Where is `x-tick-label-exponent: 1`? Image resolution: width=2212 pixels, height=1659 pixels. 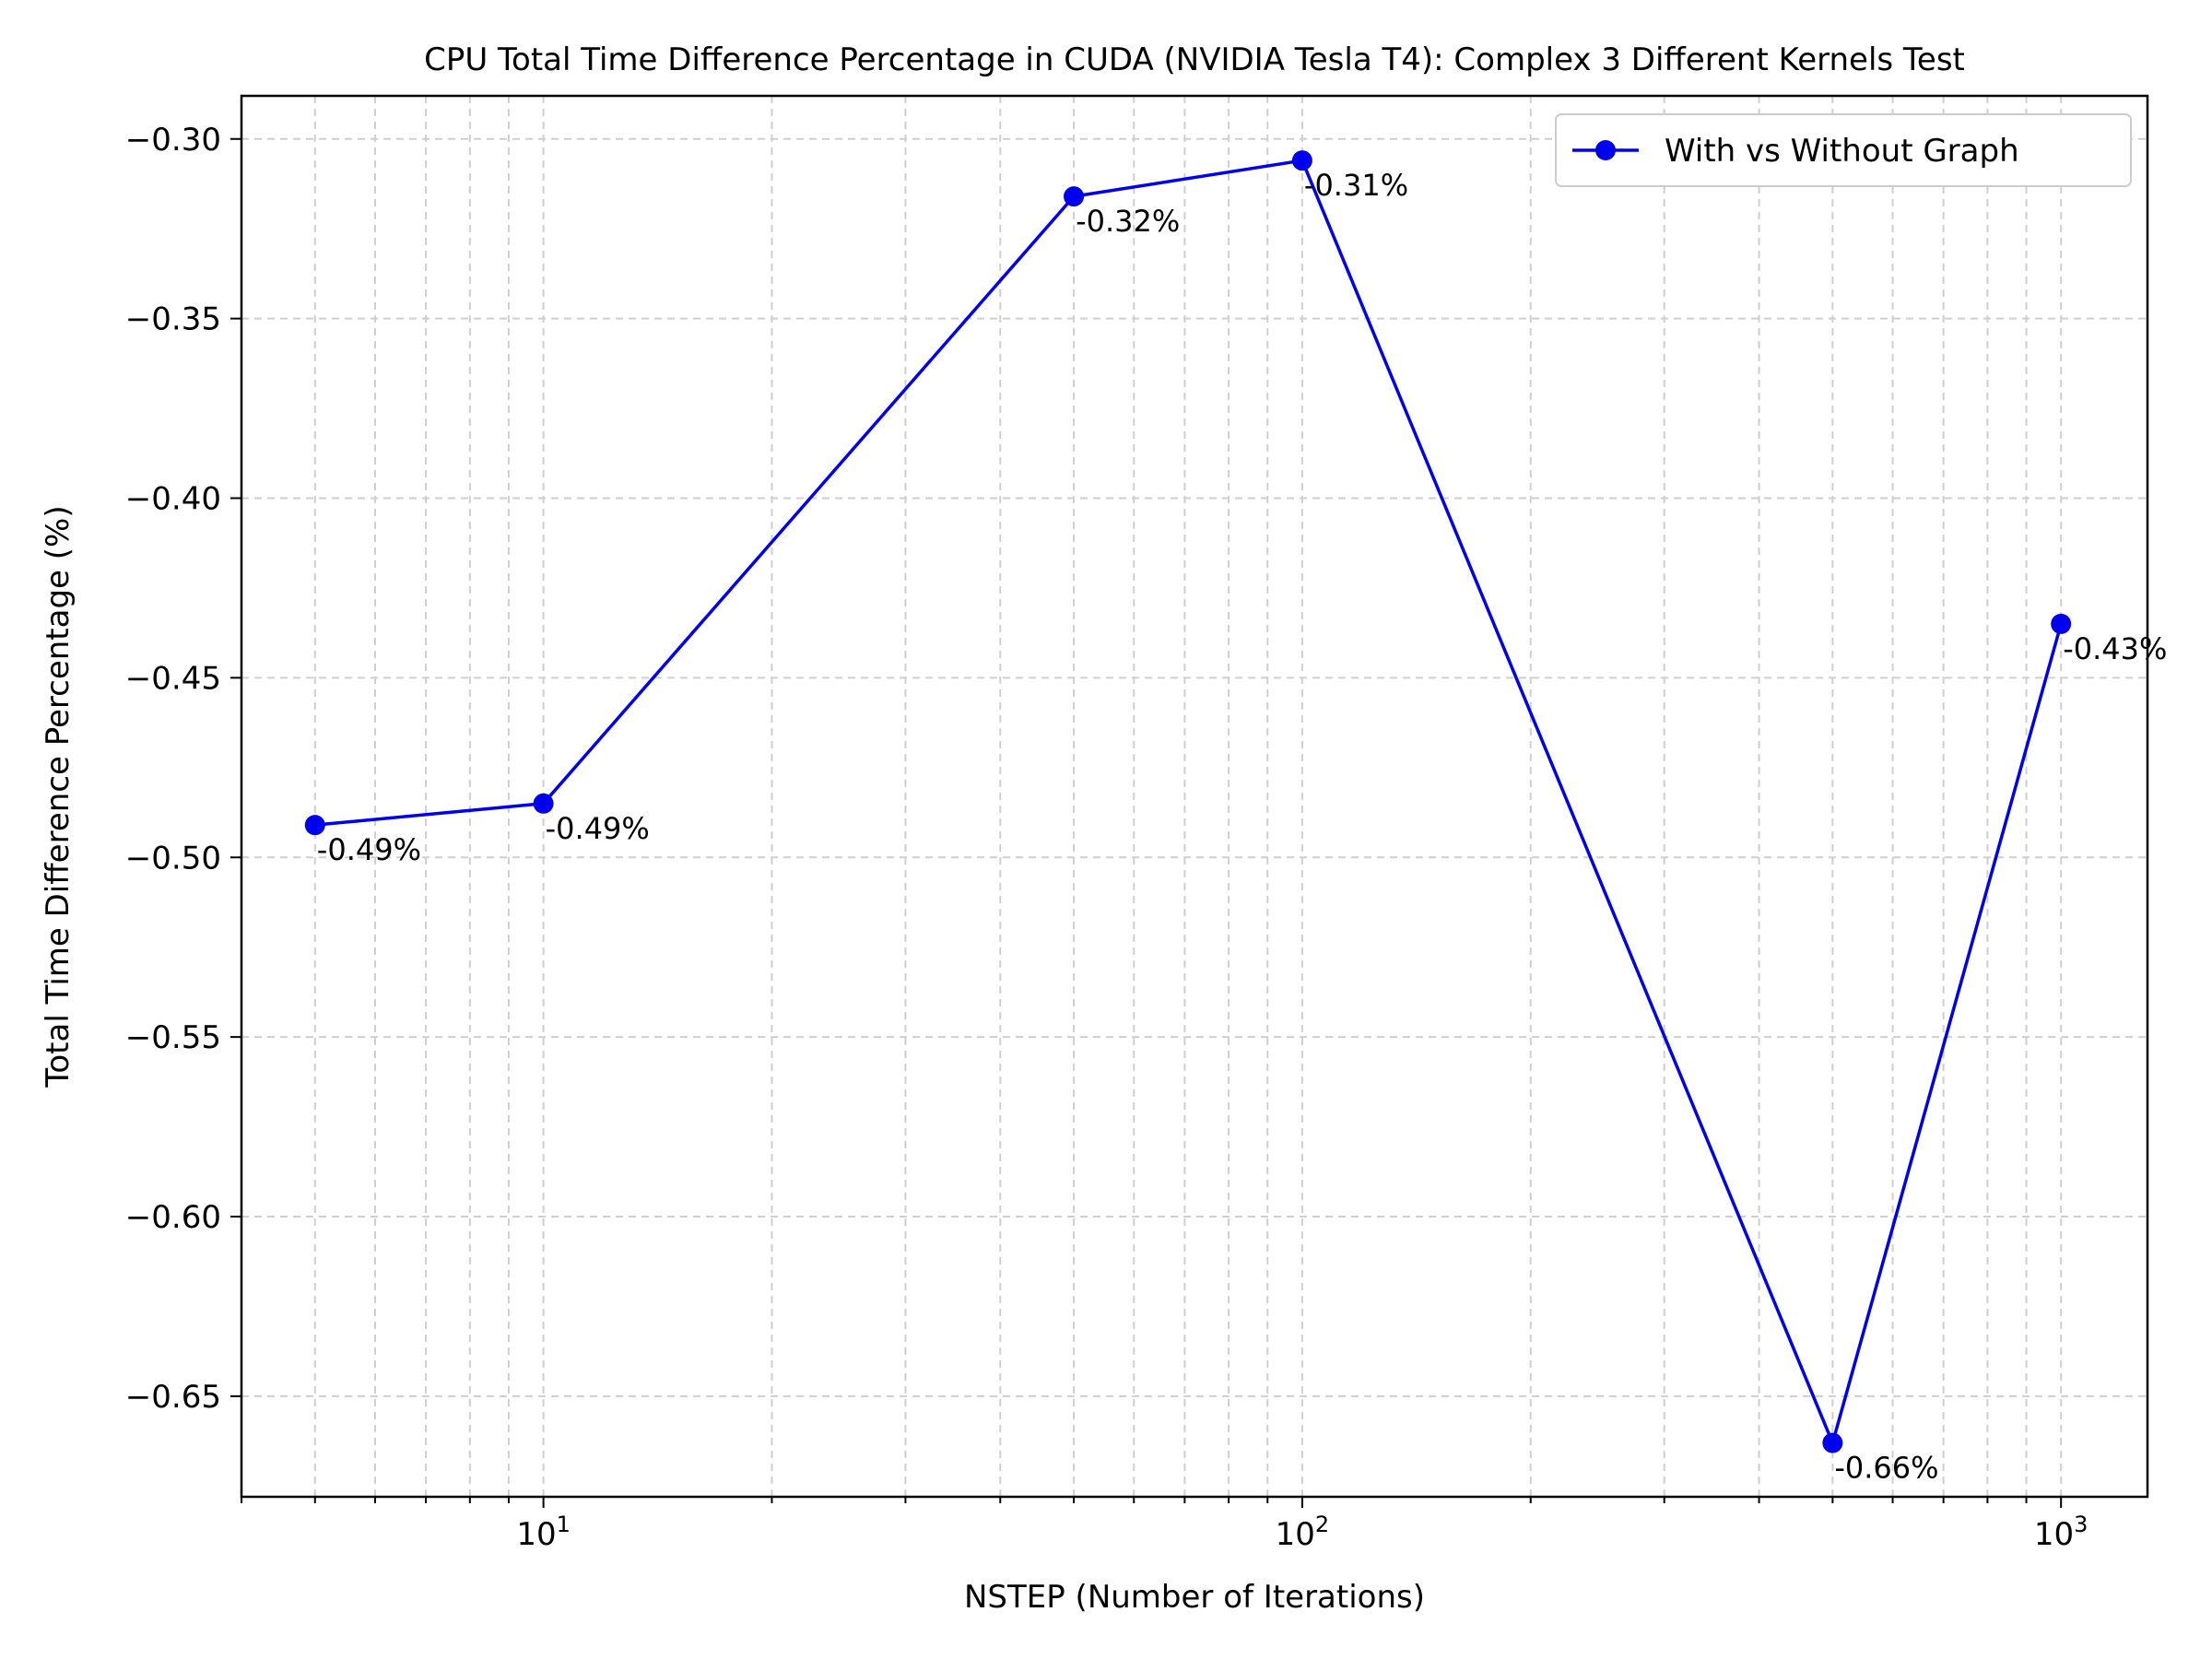 x-tick-label-exponent: 1 is located at coordinates (564, 1524).